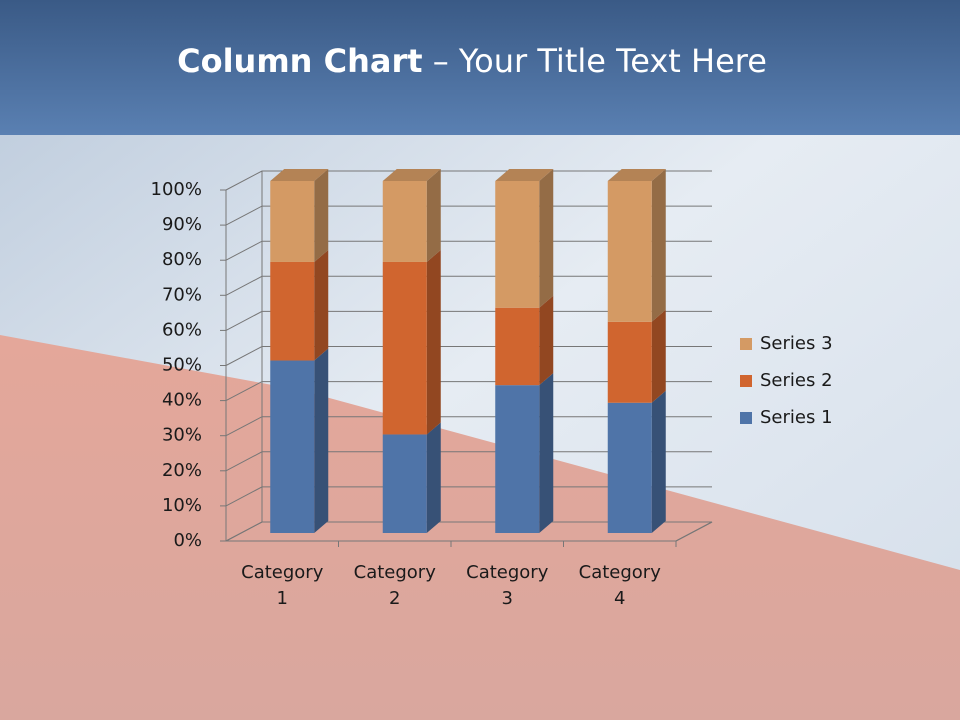 Image resolution: width=960 pixels, height=720 pixels. Describe the element at coordinates (176, 189) in the screenshot. I see `y-tick-label: 100%` at that location.